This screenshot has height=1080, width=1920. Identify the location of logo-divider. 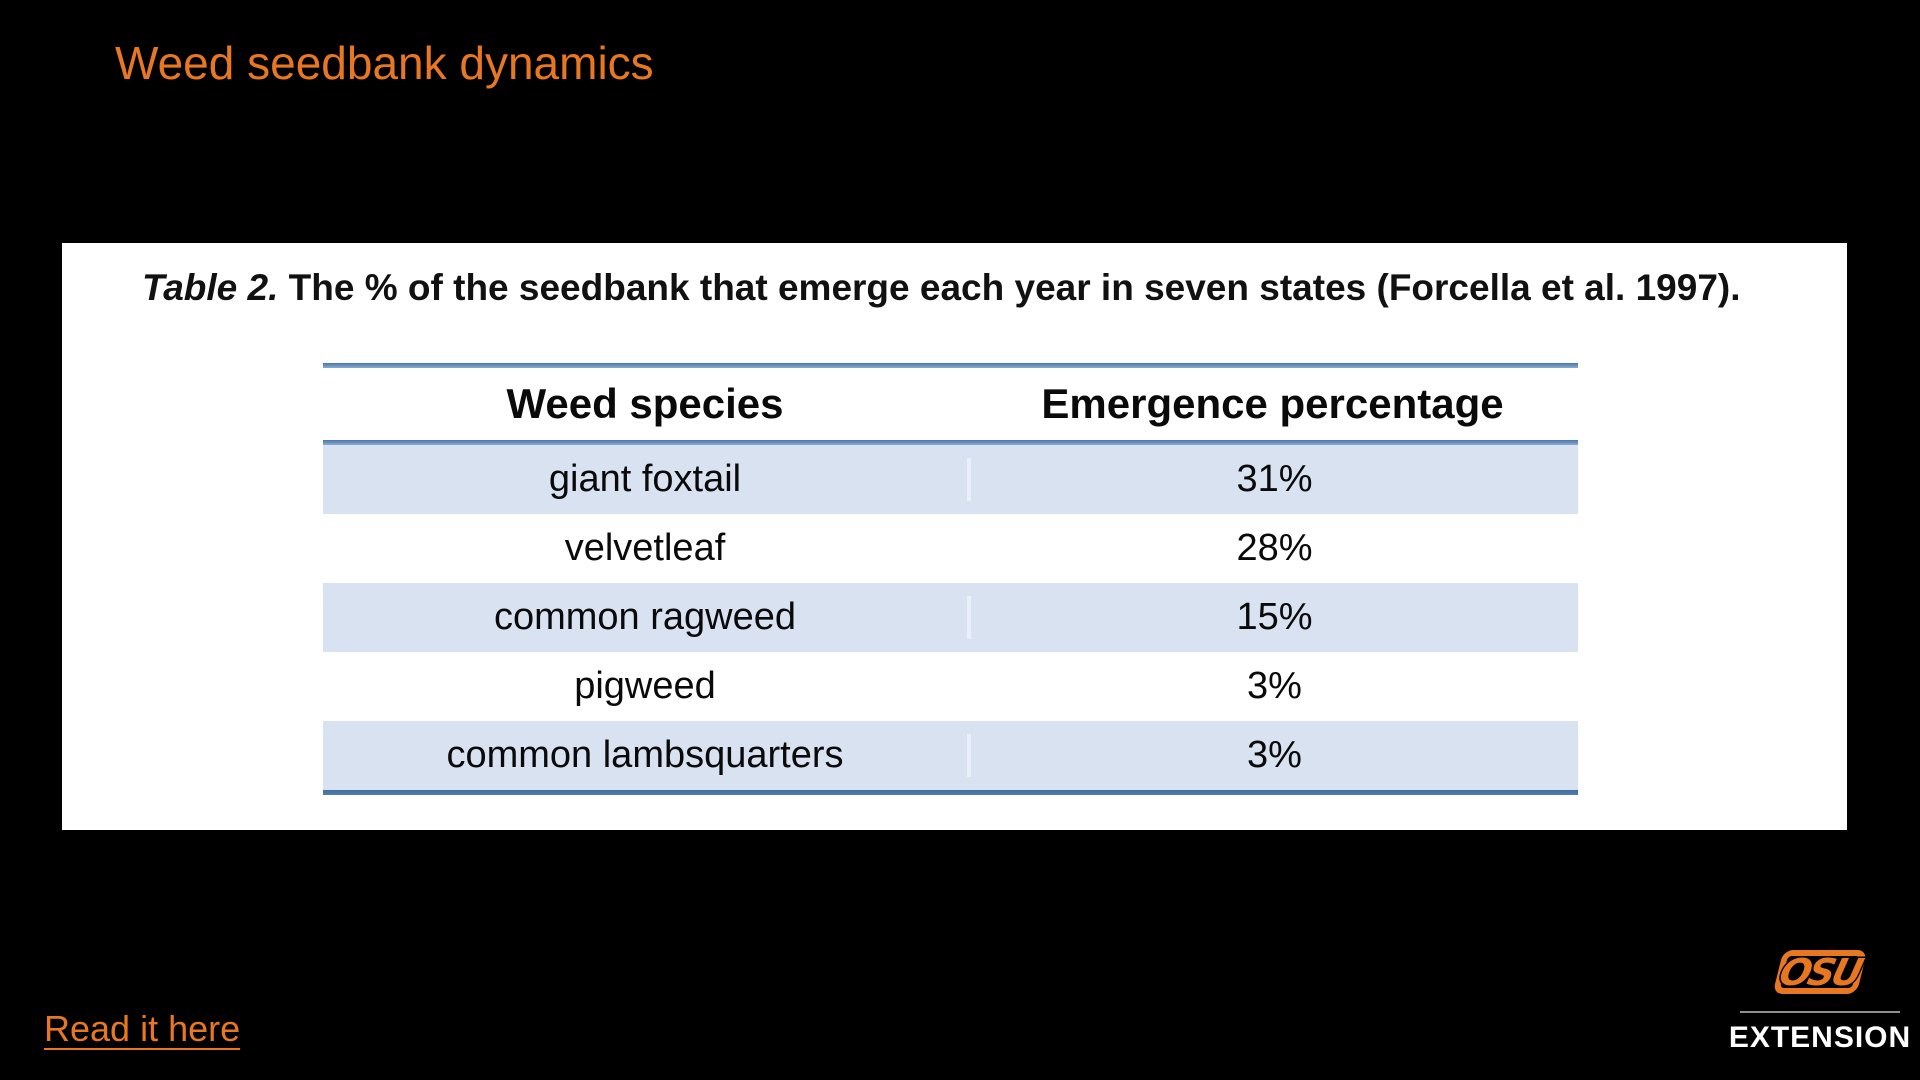
(1820, 1012).